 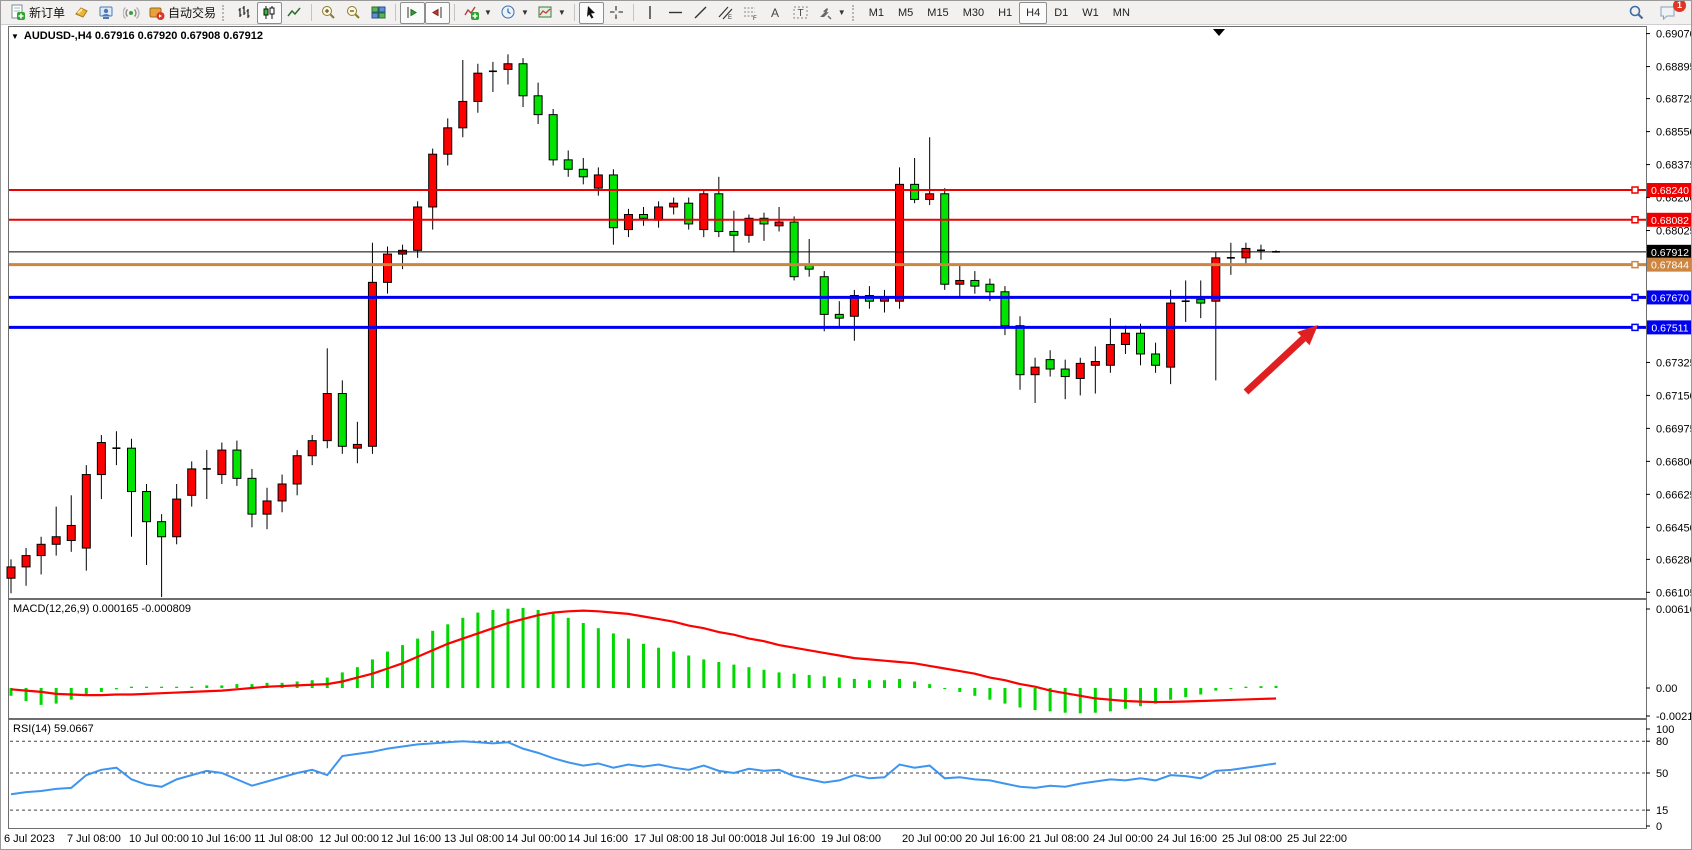 I want to click on market-watch-button, so click(x=81, y=13).